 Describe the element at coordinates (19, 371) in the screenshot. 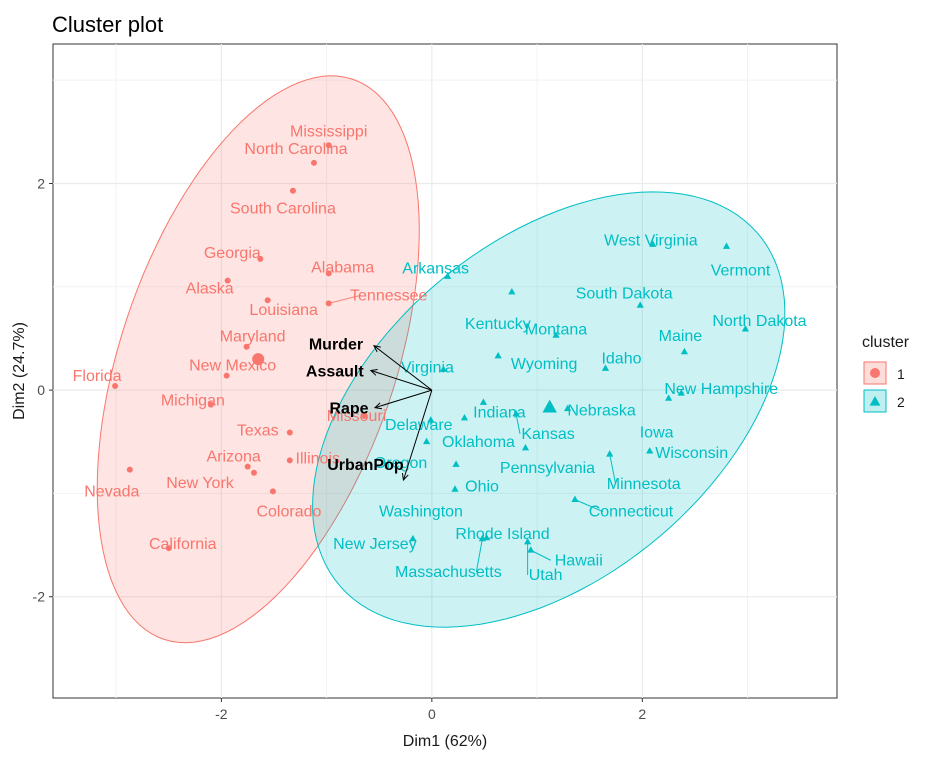

I see `y-axis-label: Dim2 (24.7%)` at that location.